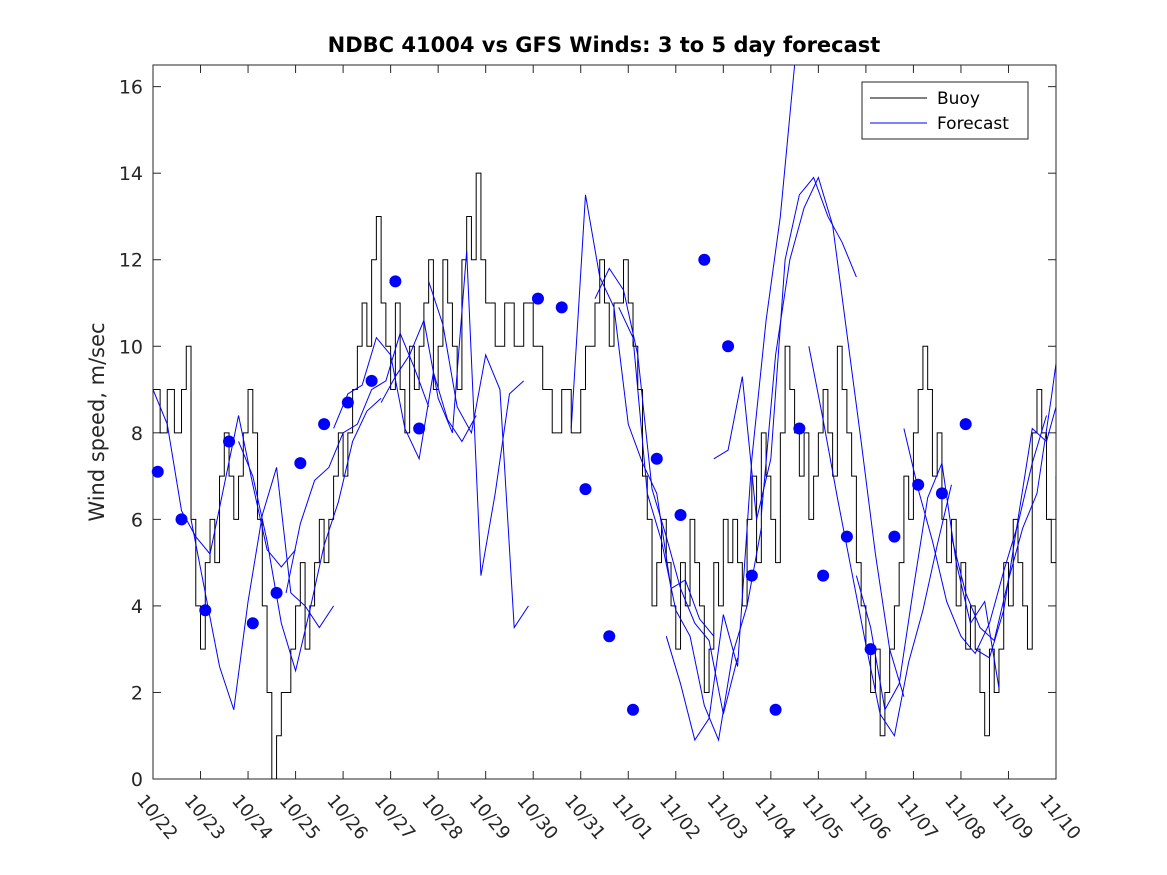 Image resolution: width=1167 pixels, height=875 pixels. I want to click on y-tick-label: 0, so click(137, 780).